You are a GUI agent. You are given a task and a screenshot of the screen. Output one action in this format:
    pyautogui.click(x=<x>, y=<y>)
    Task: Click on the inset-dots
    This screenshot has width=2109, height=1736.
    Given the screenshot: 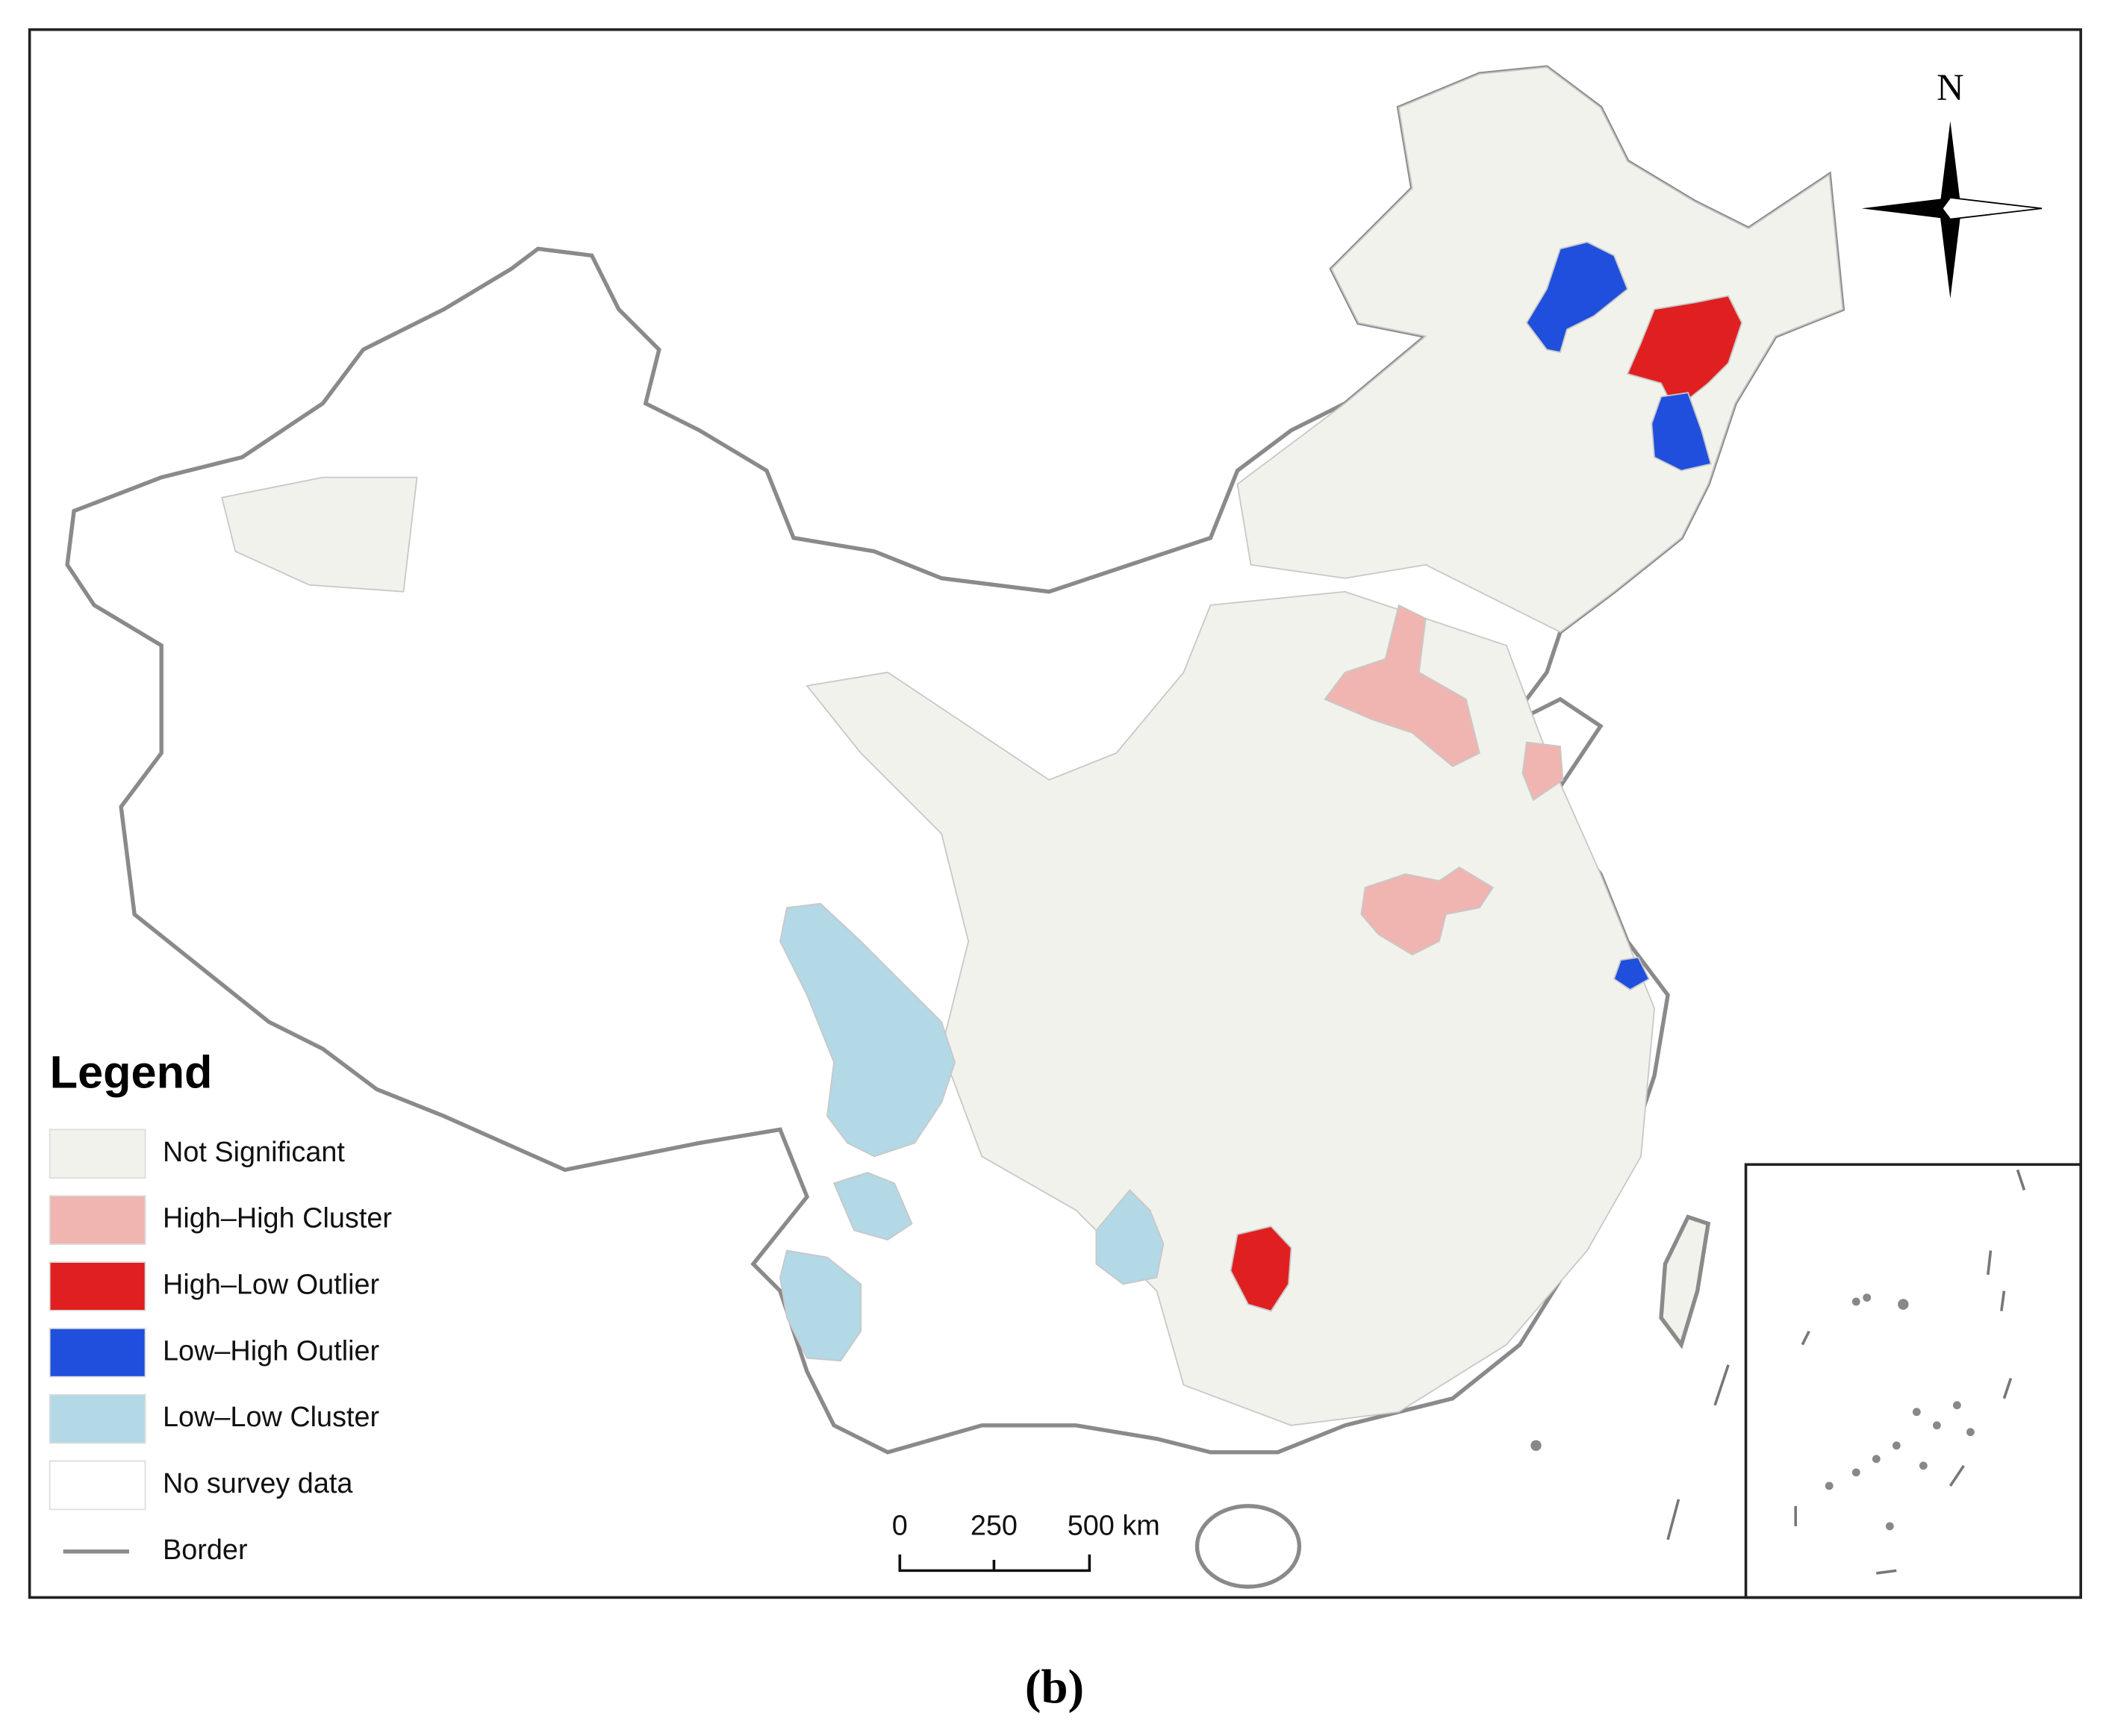 What is the action you would take?
    pyautogui.click(x=1752, y=1412)
    